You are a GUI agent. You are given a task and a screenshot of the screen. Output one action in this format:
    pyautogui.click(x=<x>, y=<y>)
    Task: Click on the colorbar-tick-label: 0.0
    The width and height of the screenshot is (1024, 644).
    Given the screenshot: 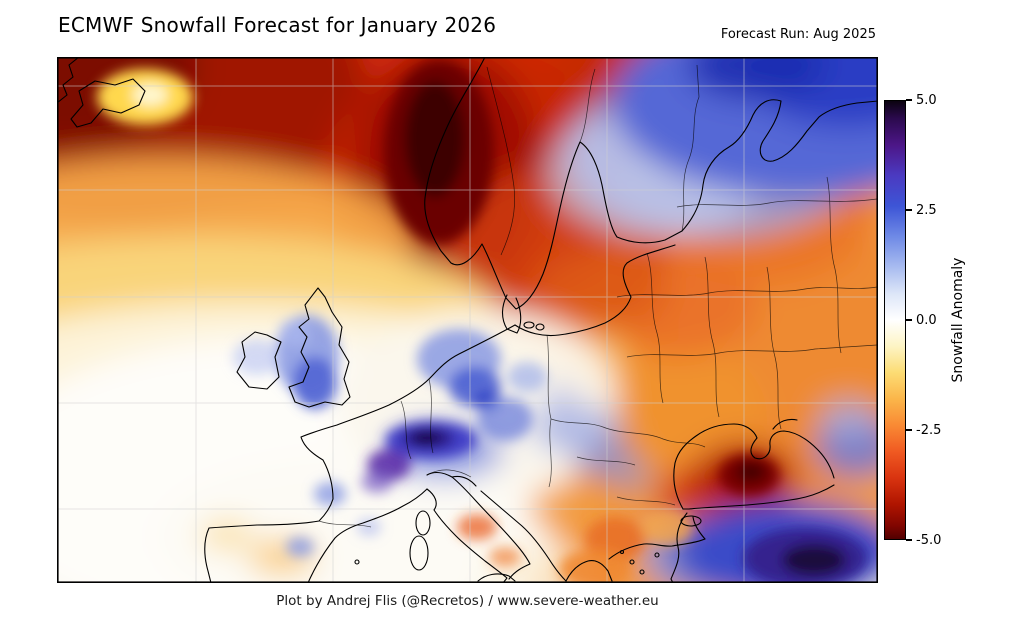 What is the action you would take?
    pyautogui.click(x=926, y=320)
    